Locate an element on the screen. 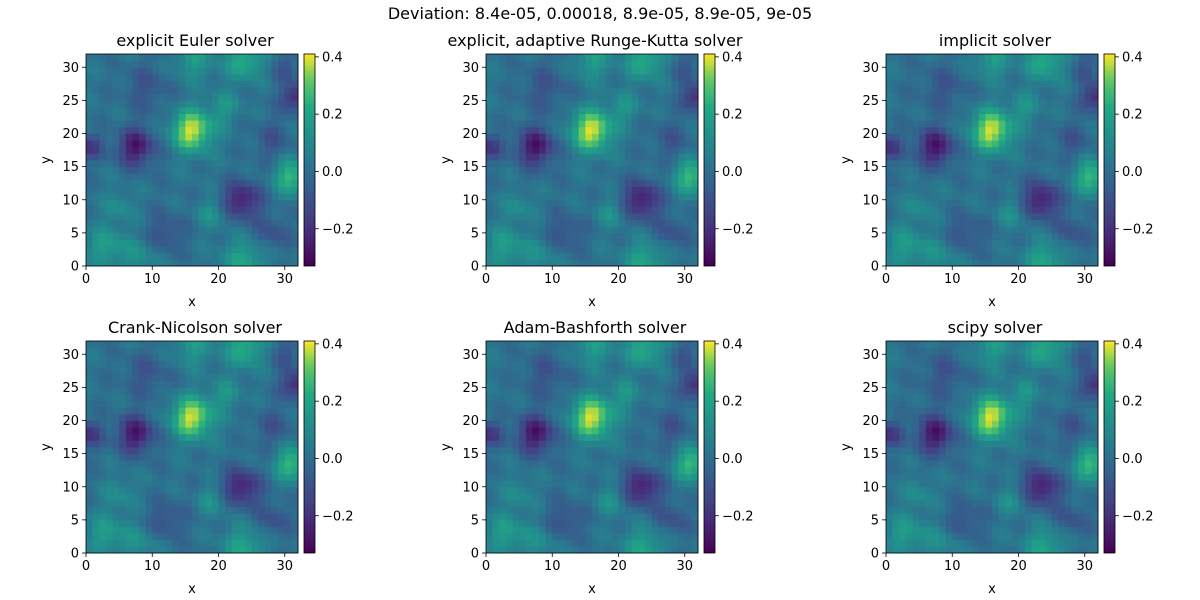 The image size is (1200, 600). chart-title: implicit solver is located at coordinates (995, 40).